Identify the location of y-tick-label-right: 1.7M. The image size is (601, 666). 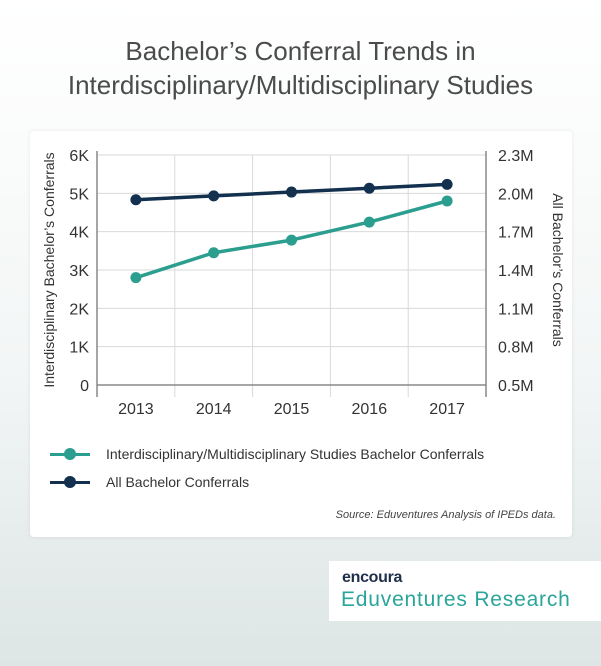
(516, 233).